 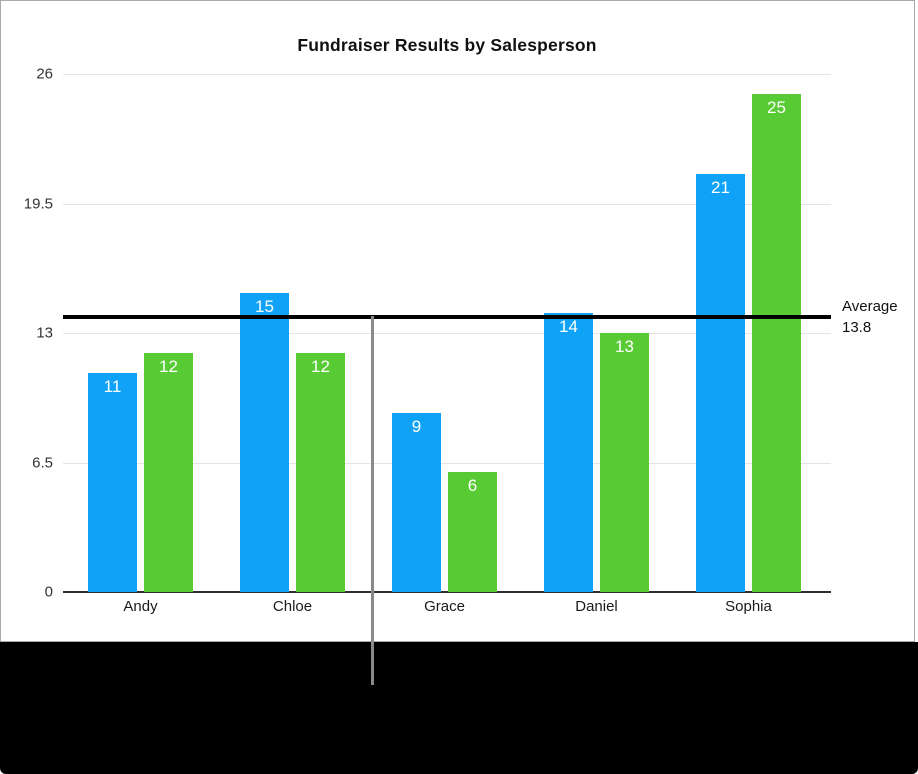 What do you see at coordinates (720, 382) in the screenshot?
I see `bar-blue-sophia: 21` at bounding box center [720, 382].